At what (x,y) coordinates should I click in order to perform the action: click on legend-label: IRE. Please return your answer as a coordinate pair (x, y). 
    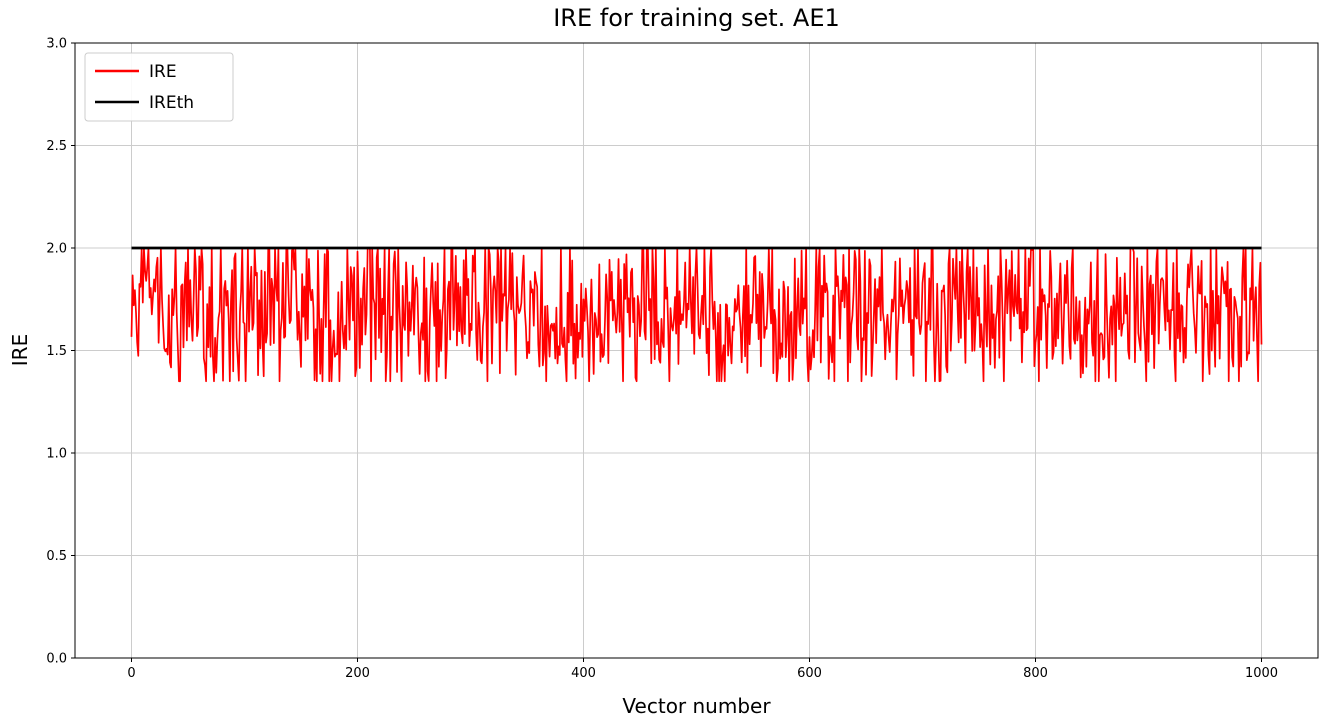
    Looking at the image, I should click on (163, 72).